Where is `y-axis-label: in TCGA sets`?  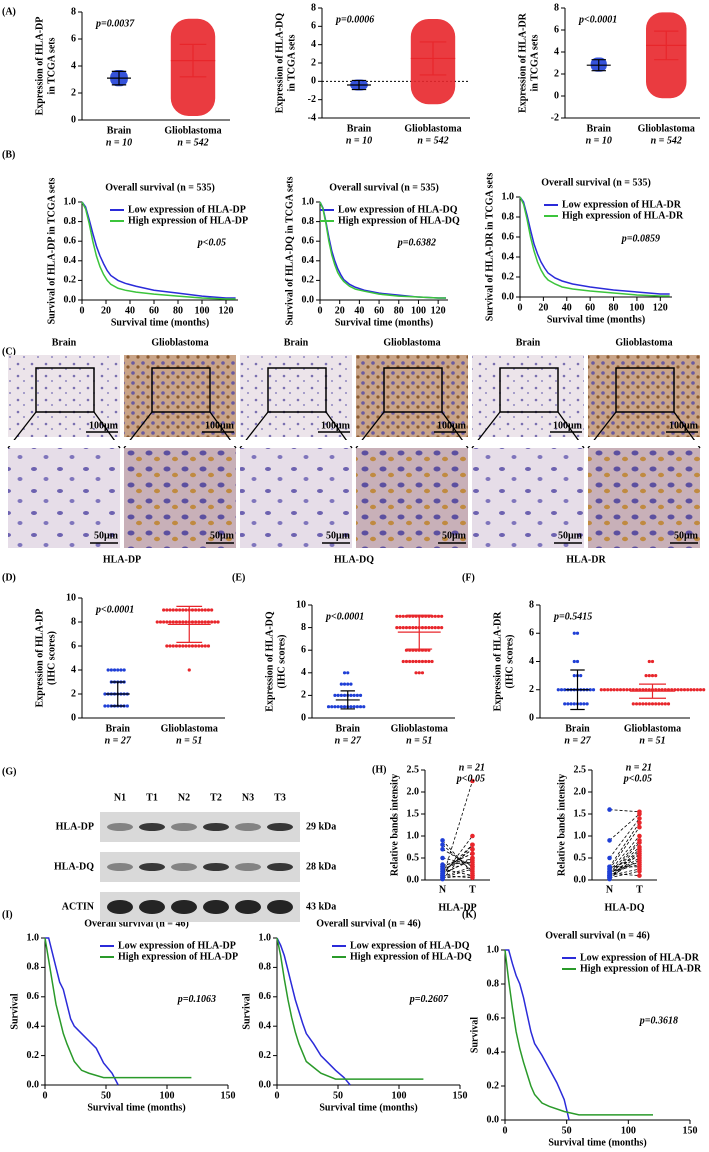 y-axis-label: in TCGA sets is located at coordinates (291, 62).